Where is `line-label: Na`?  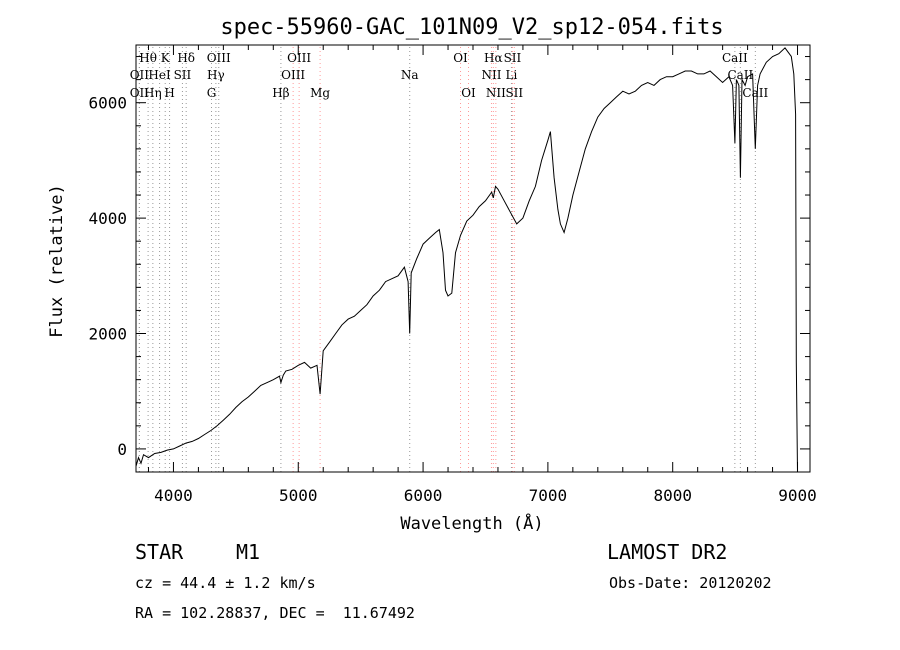
line-label: Na is located at coordinates (410, 75).